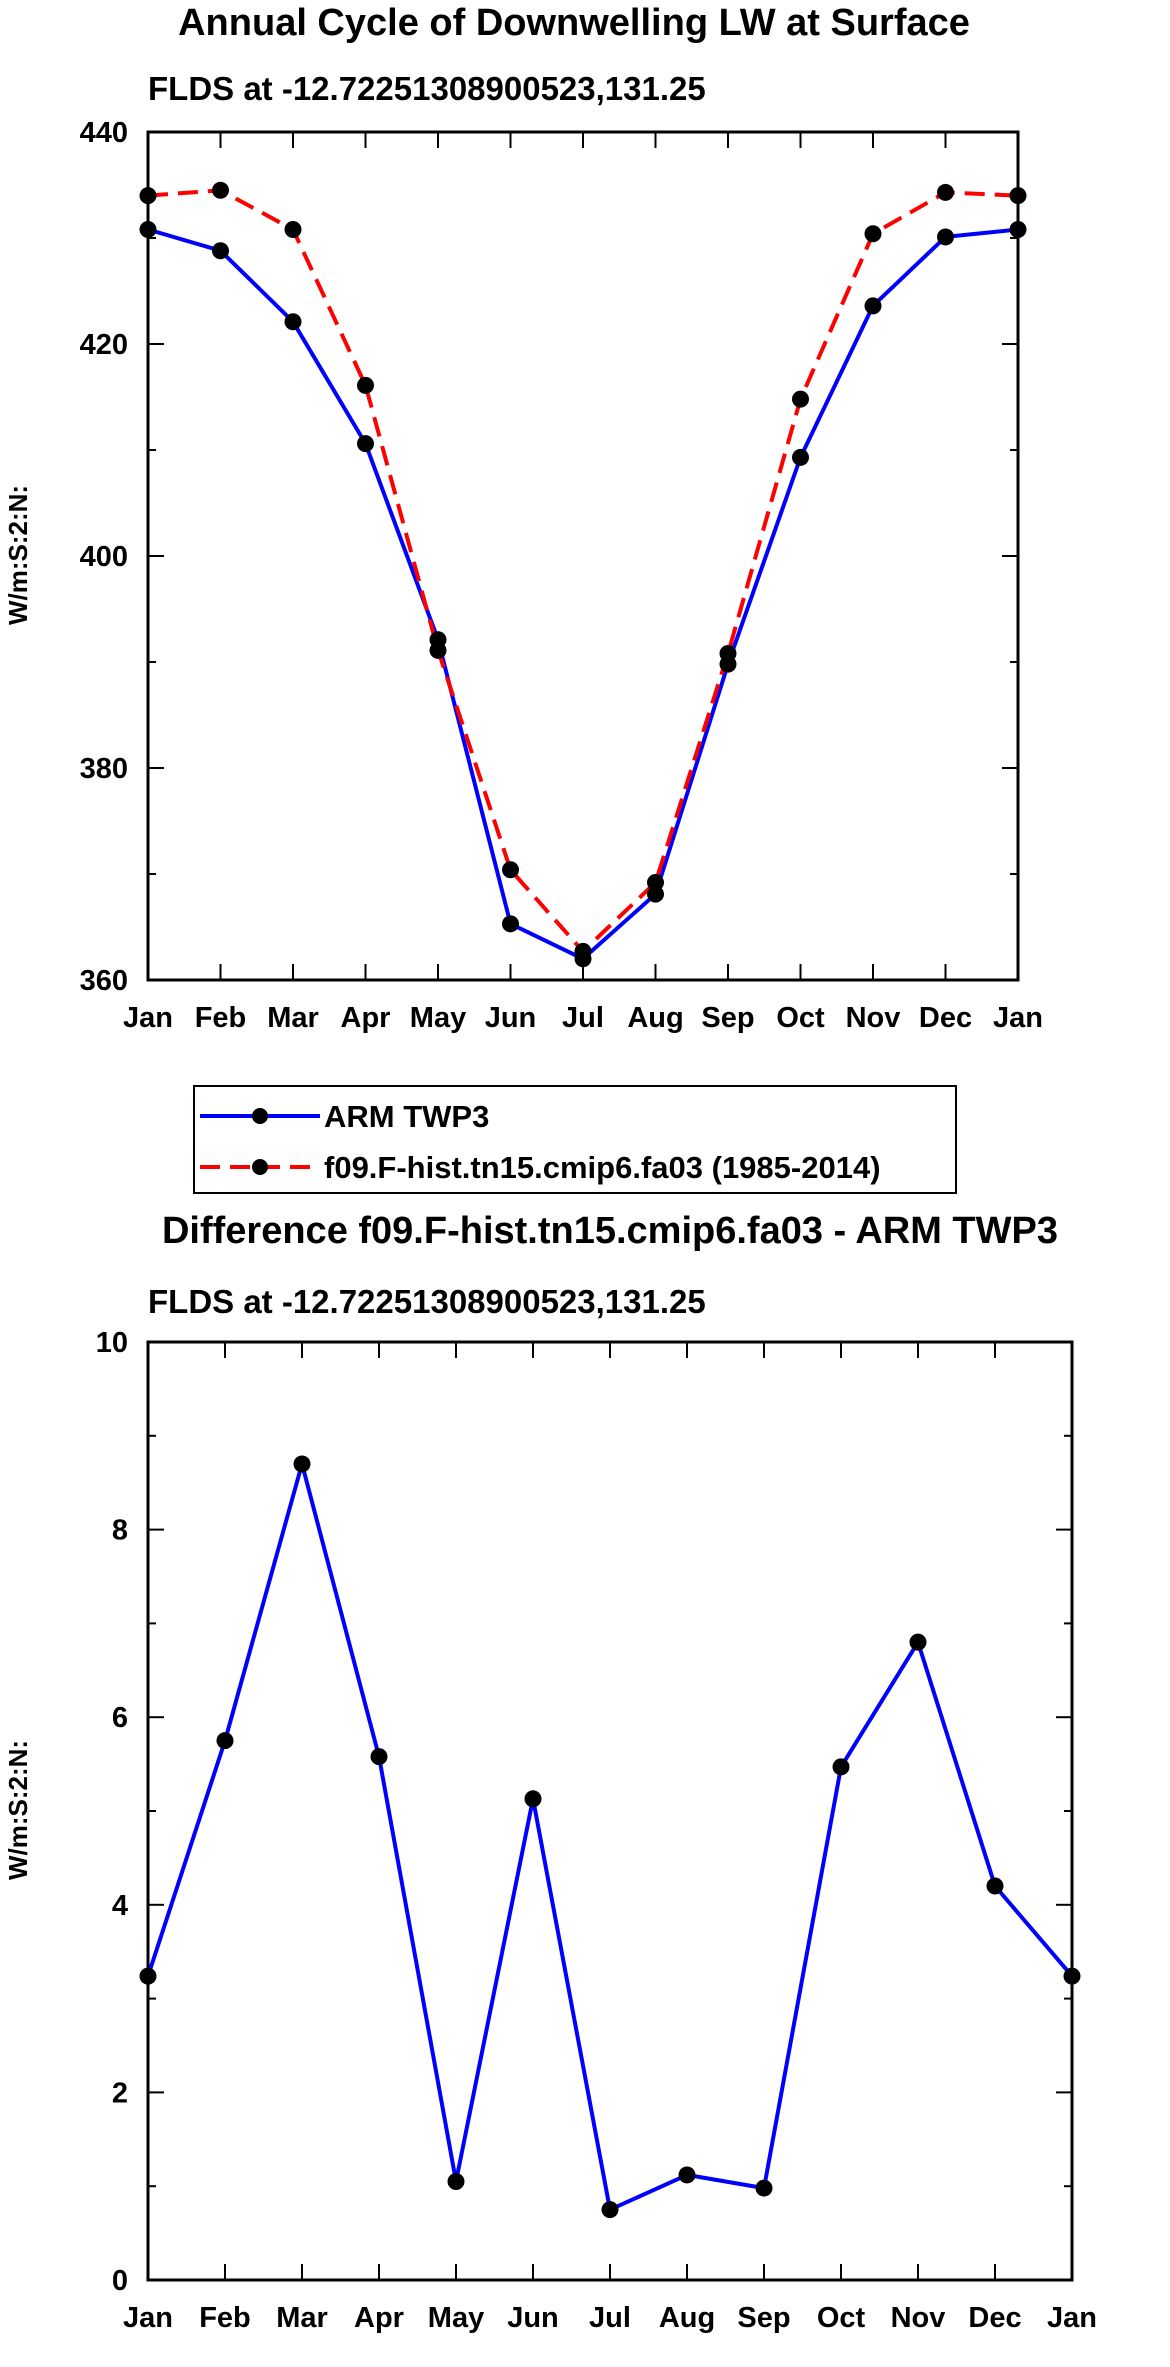  Describe the element at coordinates (104, 345) in the screenshot. I see `y-tick-label: 420` at that location.